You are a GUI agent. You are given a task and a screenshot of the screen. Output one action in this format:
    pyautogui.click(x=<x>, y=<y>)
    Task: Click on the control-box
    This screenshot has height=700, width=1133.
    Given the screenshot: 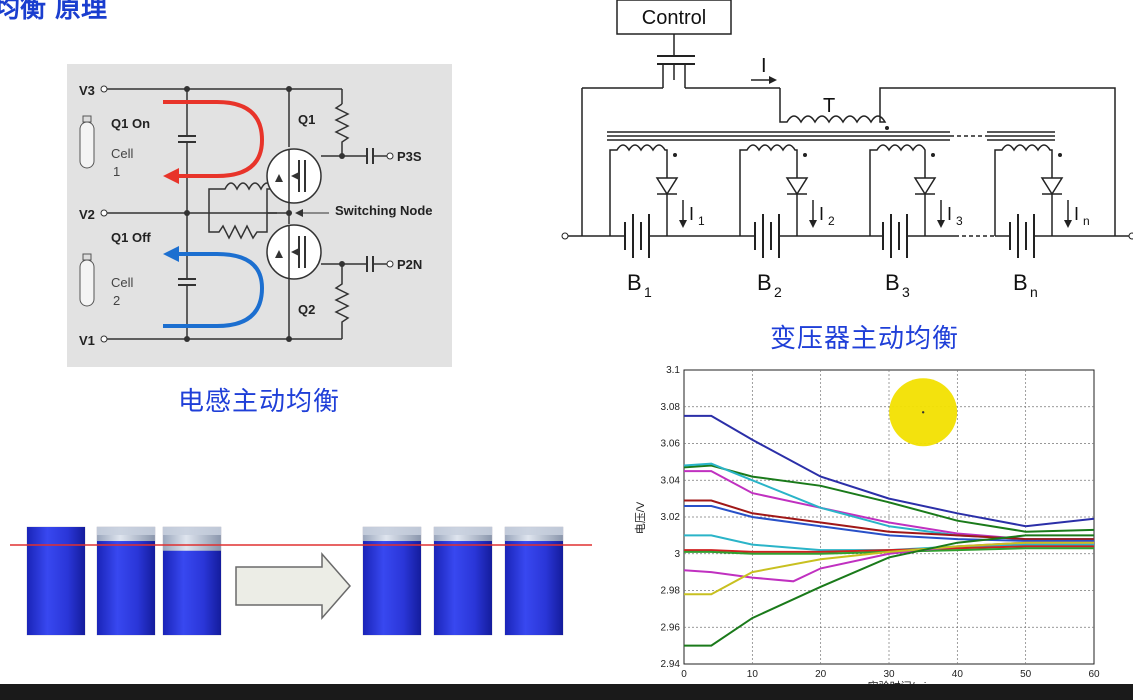 What is the action you would take?
    pyautogui.click(x=674, y=17)
    